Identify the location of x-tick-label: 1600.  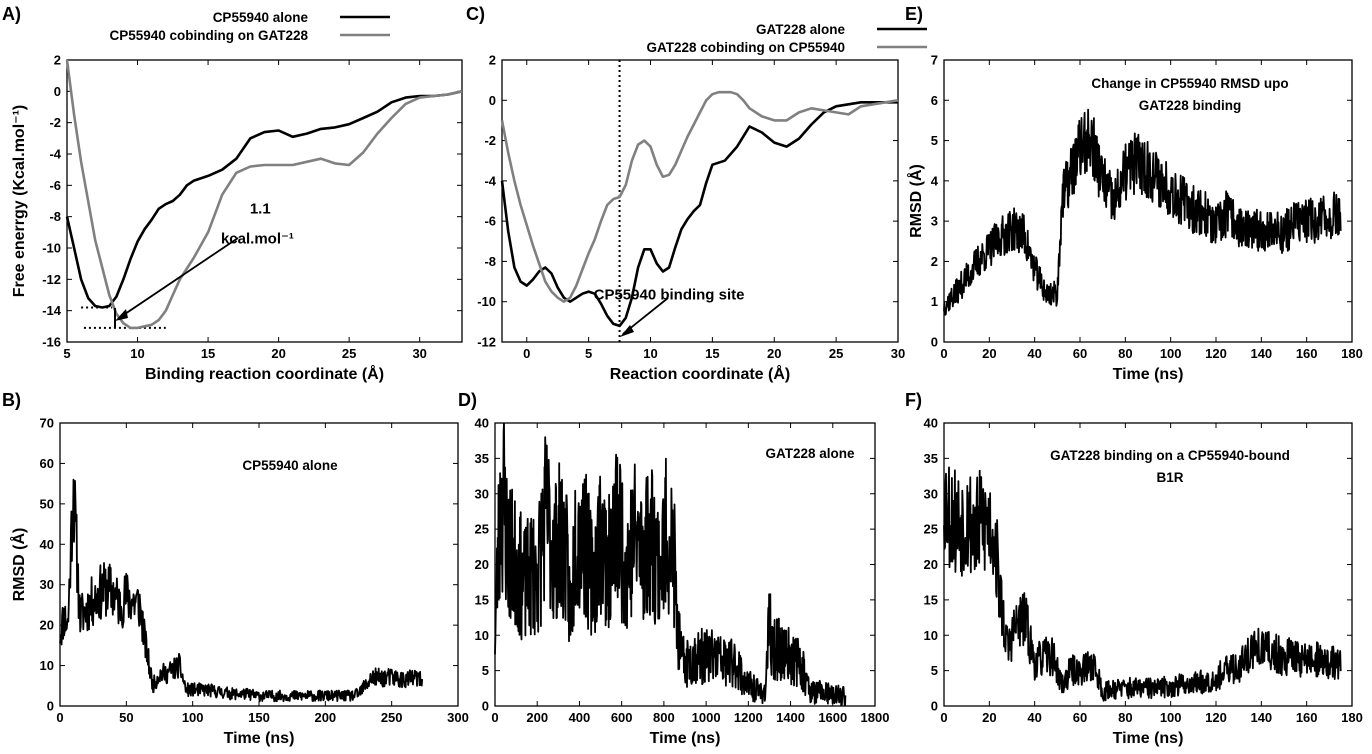
(832, 717).